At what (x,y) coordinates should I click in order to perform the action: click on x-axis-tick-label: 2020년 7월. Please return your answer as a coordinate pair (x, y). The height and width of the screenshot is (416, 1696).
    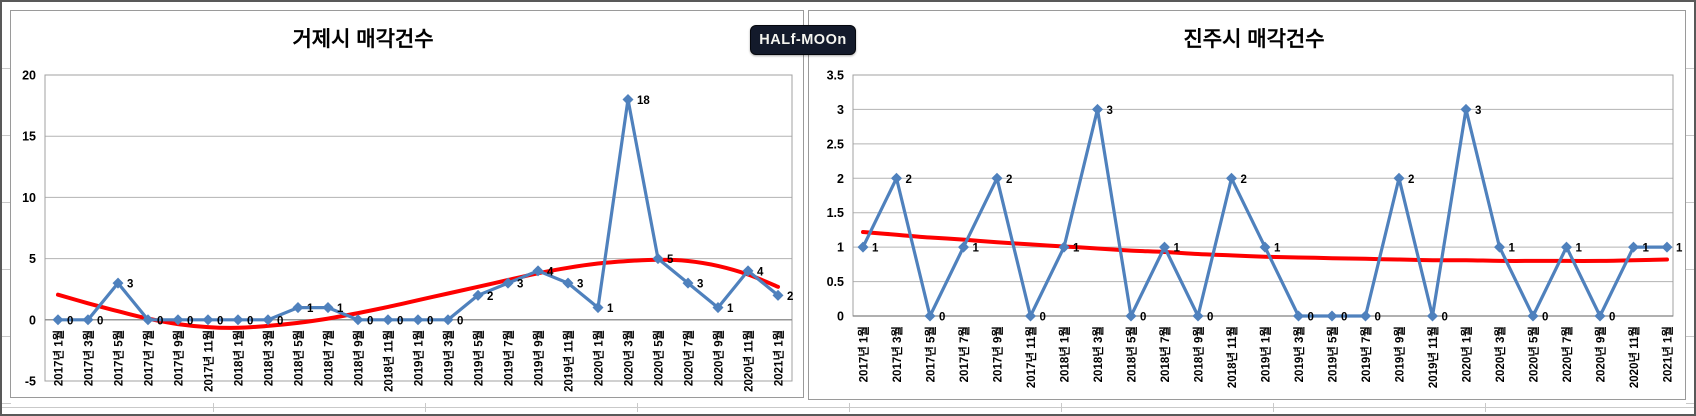
    Looking at the image, I should click on (1567, 354).